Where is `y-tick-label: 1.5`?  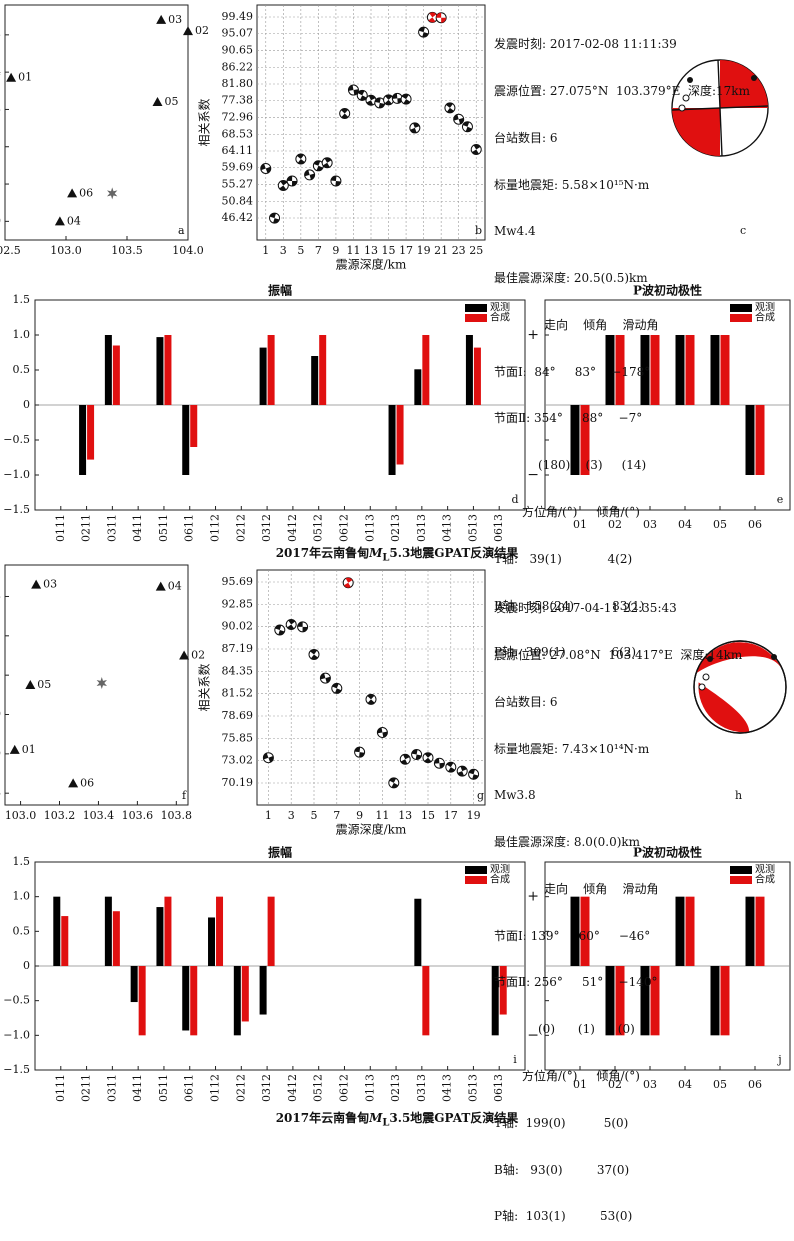
y-tick-label: 1.5 is located at coordinates (22, 861).